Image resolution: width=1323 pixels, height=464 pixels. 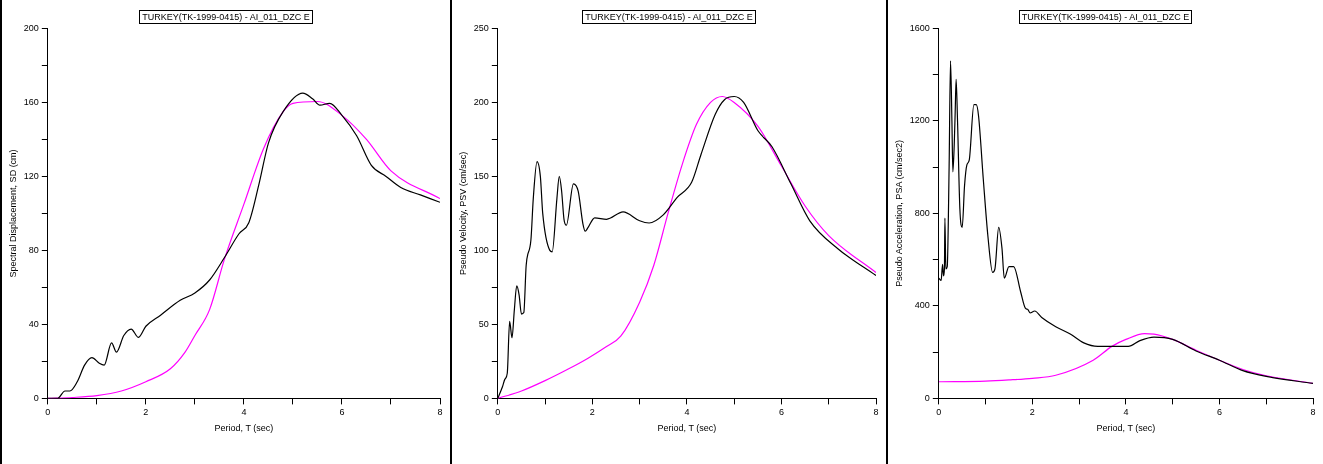 I want to click on y-axis-title: Spectral Displacement, SD (cm), so click(x=12, y=213).